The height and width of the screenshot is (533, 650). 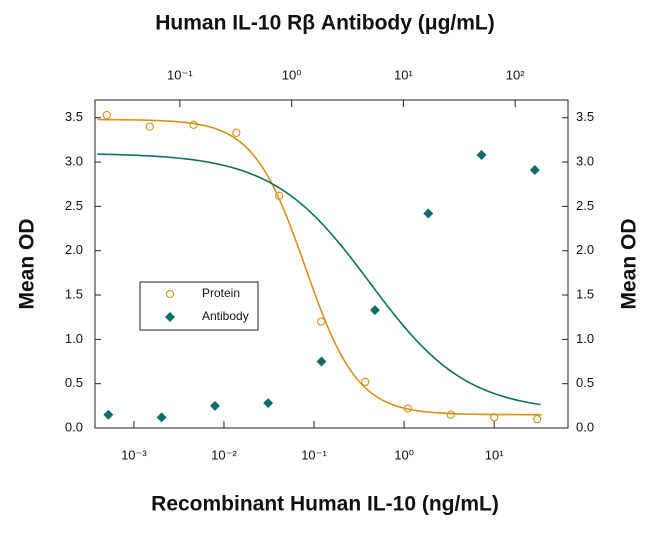 I want to click on y2-tick-label: 2.0, so click(x=585, y=249).